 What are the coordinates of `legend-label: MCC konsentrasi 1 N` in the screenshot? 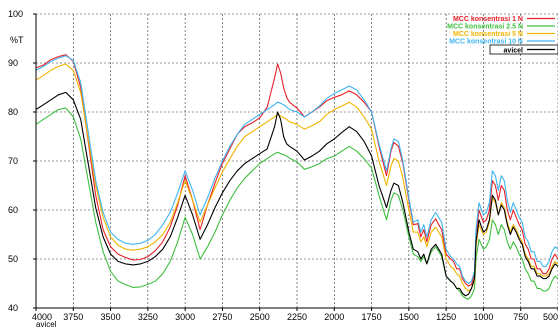 It's located at (488, 19).